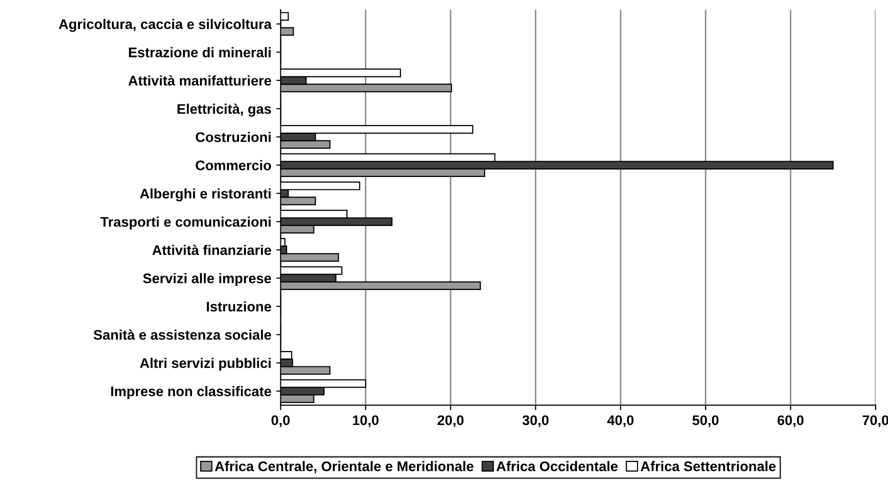  Describe the element at coordinates (183, 334) in the screenshot. I see `y-tick-label: Sanità e assistenza sociale` at that location.